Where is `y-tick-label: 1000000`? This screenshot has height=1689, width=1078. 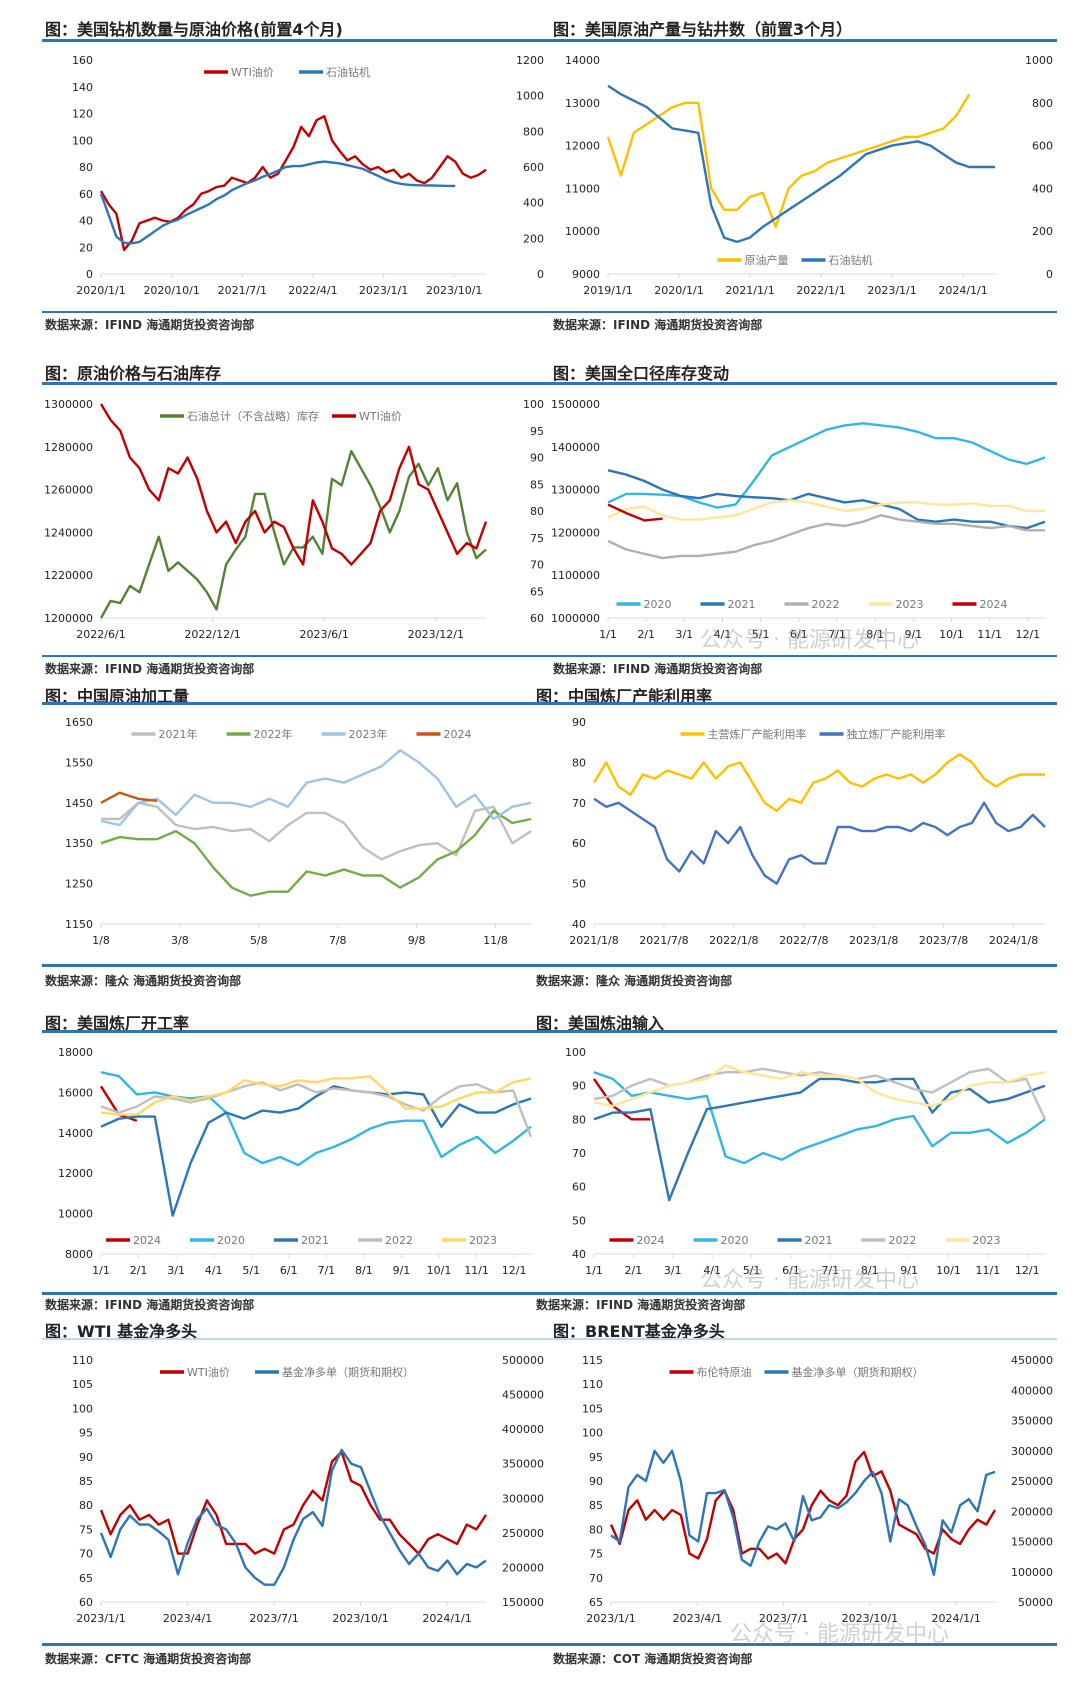 y-tick-label: 1000000 is located at coordinates (575, 618).